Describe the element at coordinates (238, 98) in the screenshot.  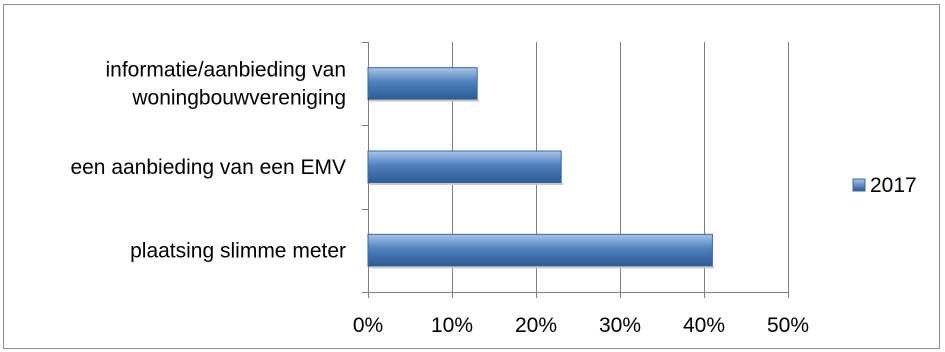
I see `category-label: woningbouwvereniging` at that location.